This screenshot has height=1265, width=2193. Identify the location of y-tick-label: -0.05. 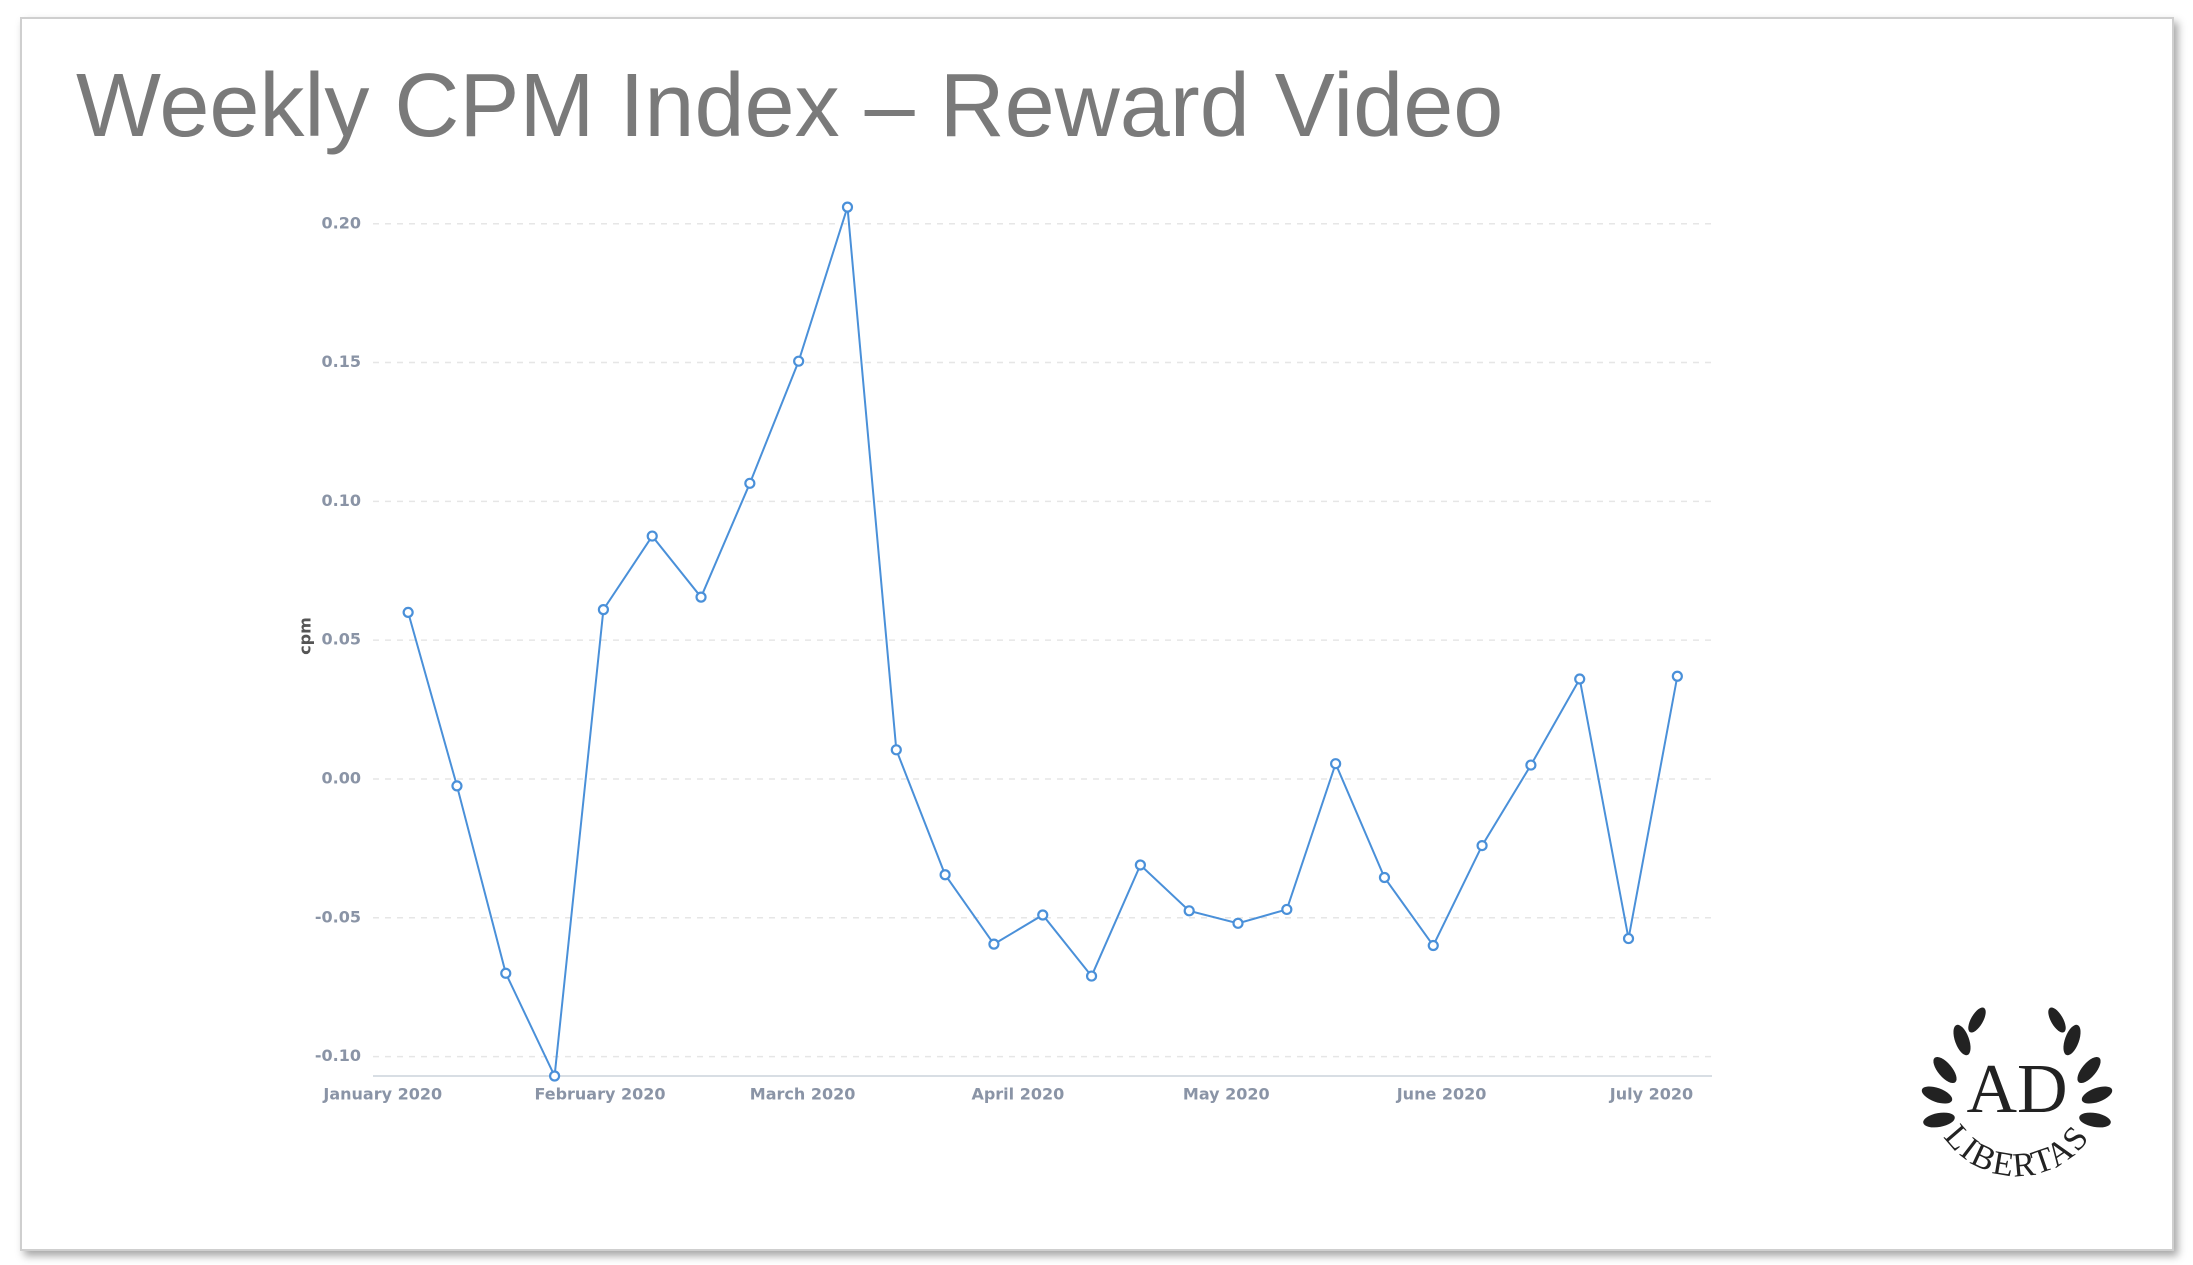
(338, 916).